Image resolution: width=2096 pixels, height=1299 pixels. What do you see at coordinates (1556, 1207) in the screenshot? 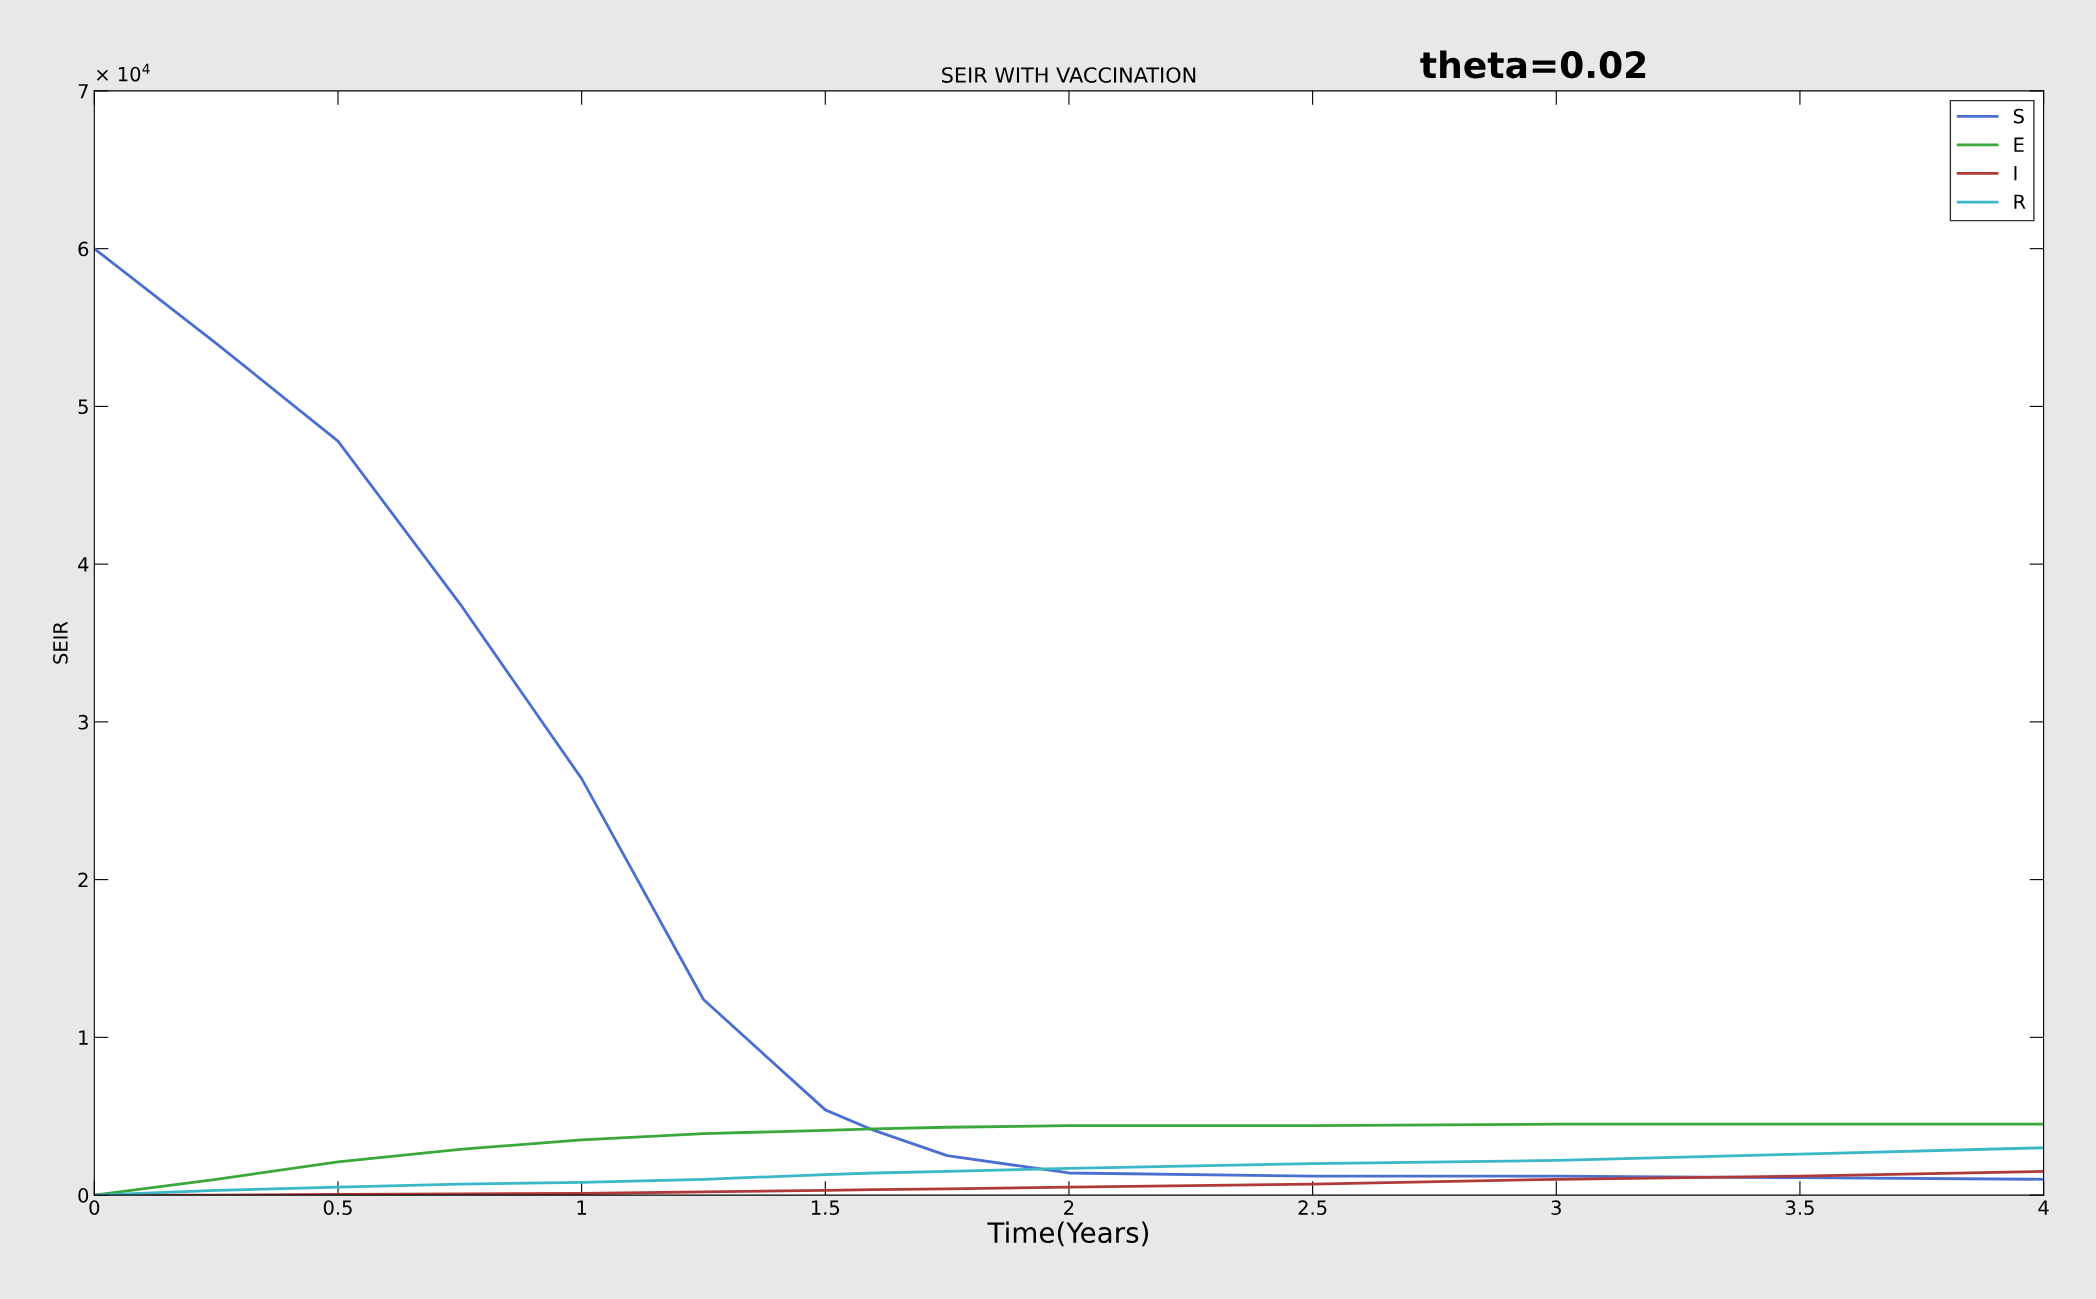
I see `x-tick-label: 3` at bounding box center [1556, 1207].